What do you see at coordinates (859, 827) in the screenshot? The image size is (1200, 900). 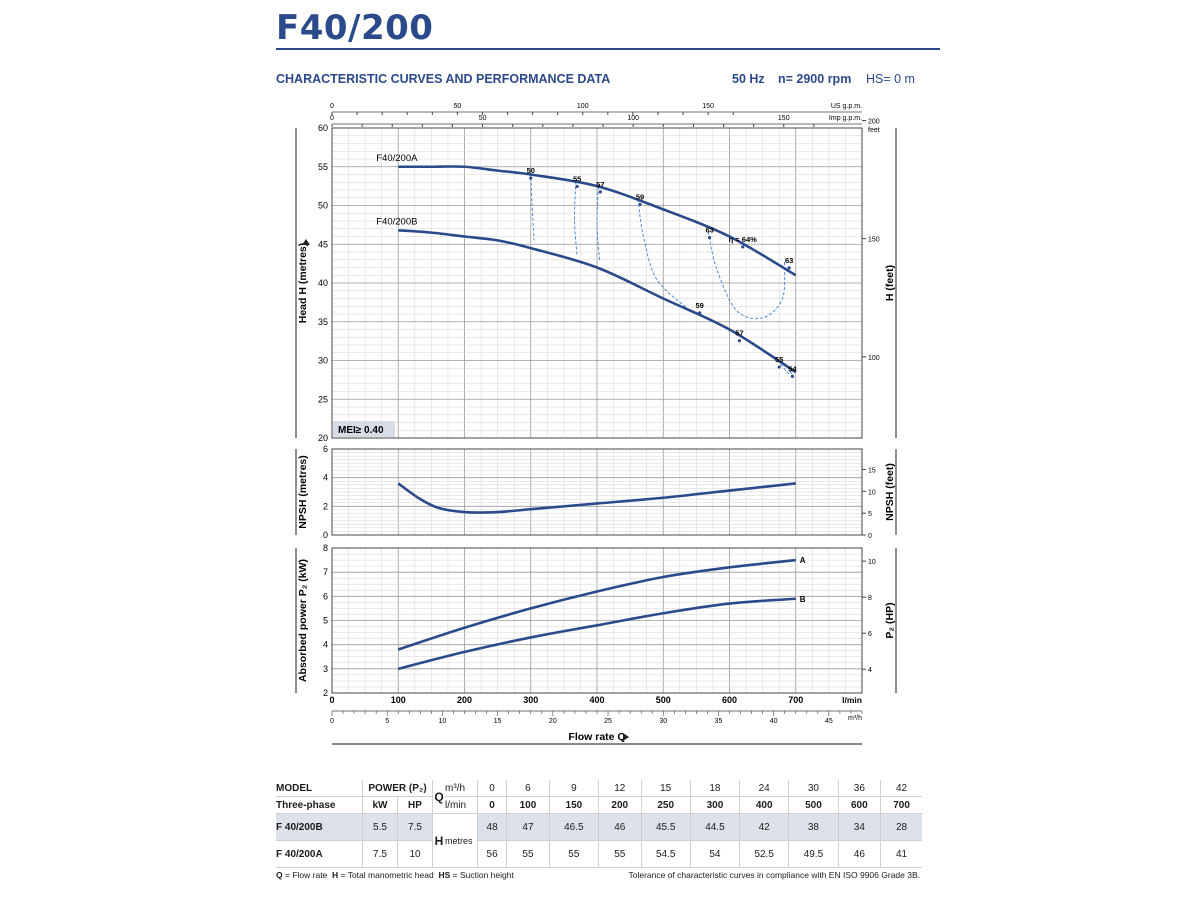 I see `head-cell: 34` at bounding box center [859, 827].